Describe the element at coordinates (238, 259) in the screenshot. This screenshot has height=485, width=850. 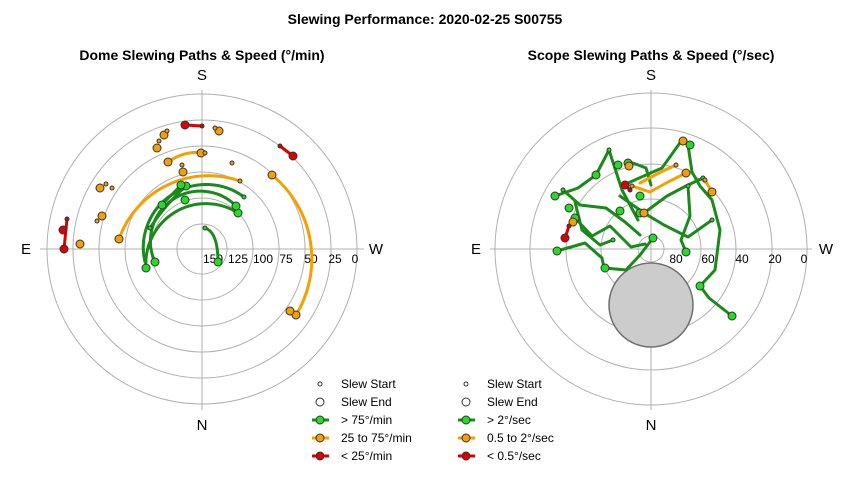
I see `dome-radial-tick: 125` at that location.